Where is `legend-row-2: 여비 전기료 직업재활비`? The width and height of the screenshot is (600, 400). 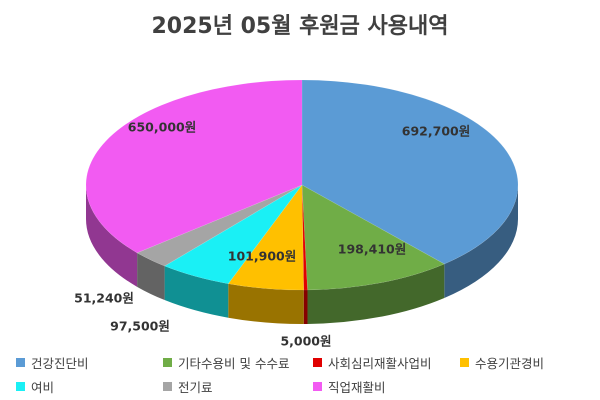
legend-row-2: 여비 전기료 직업재활비 is located at coordinates (201, 386).